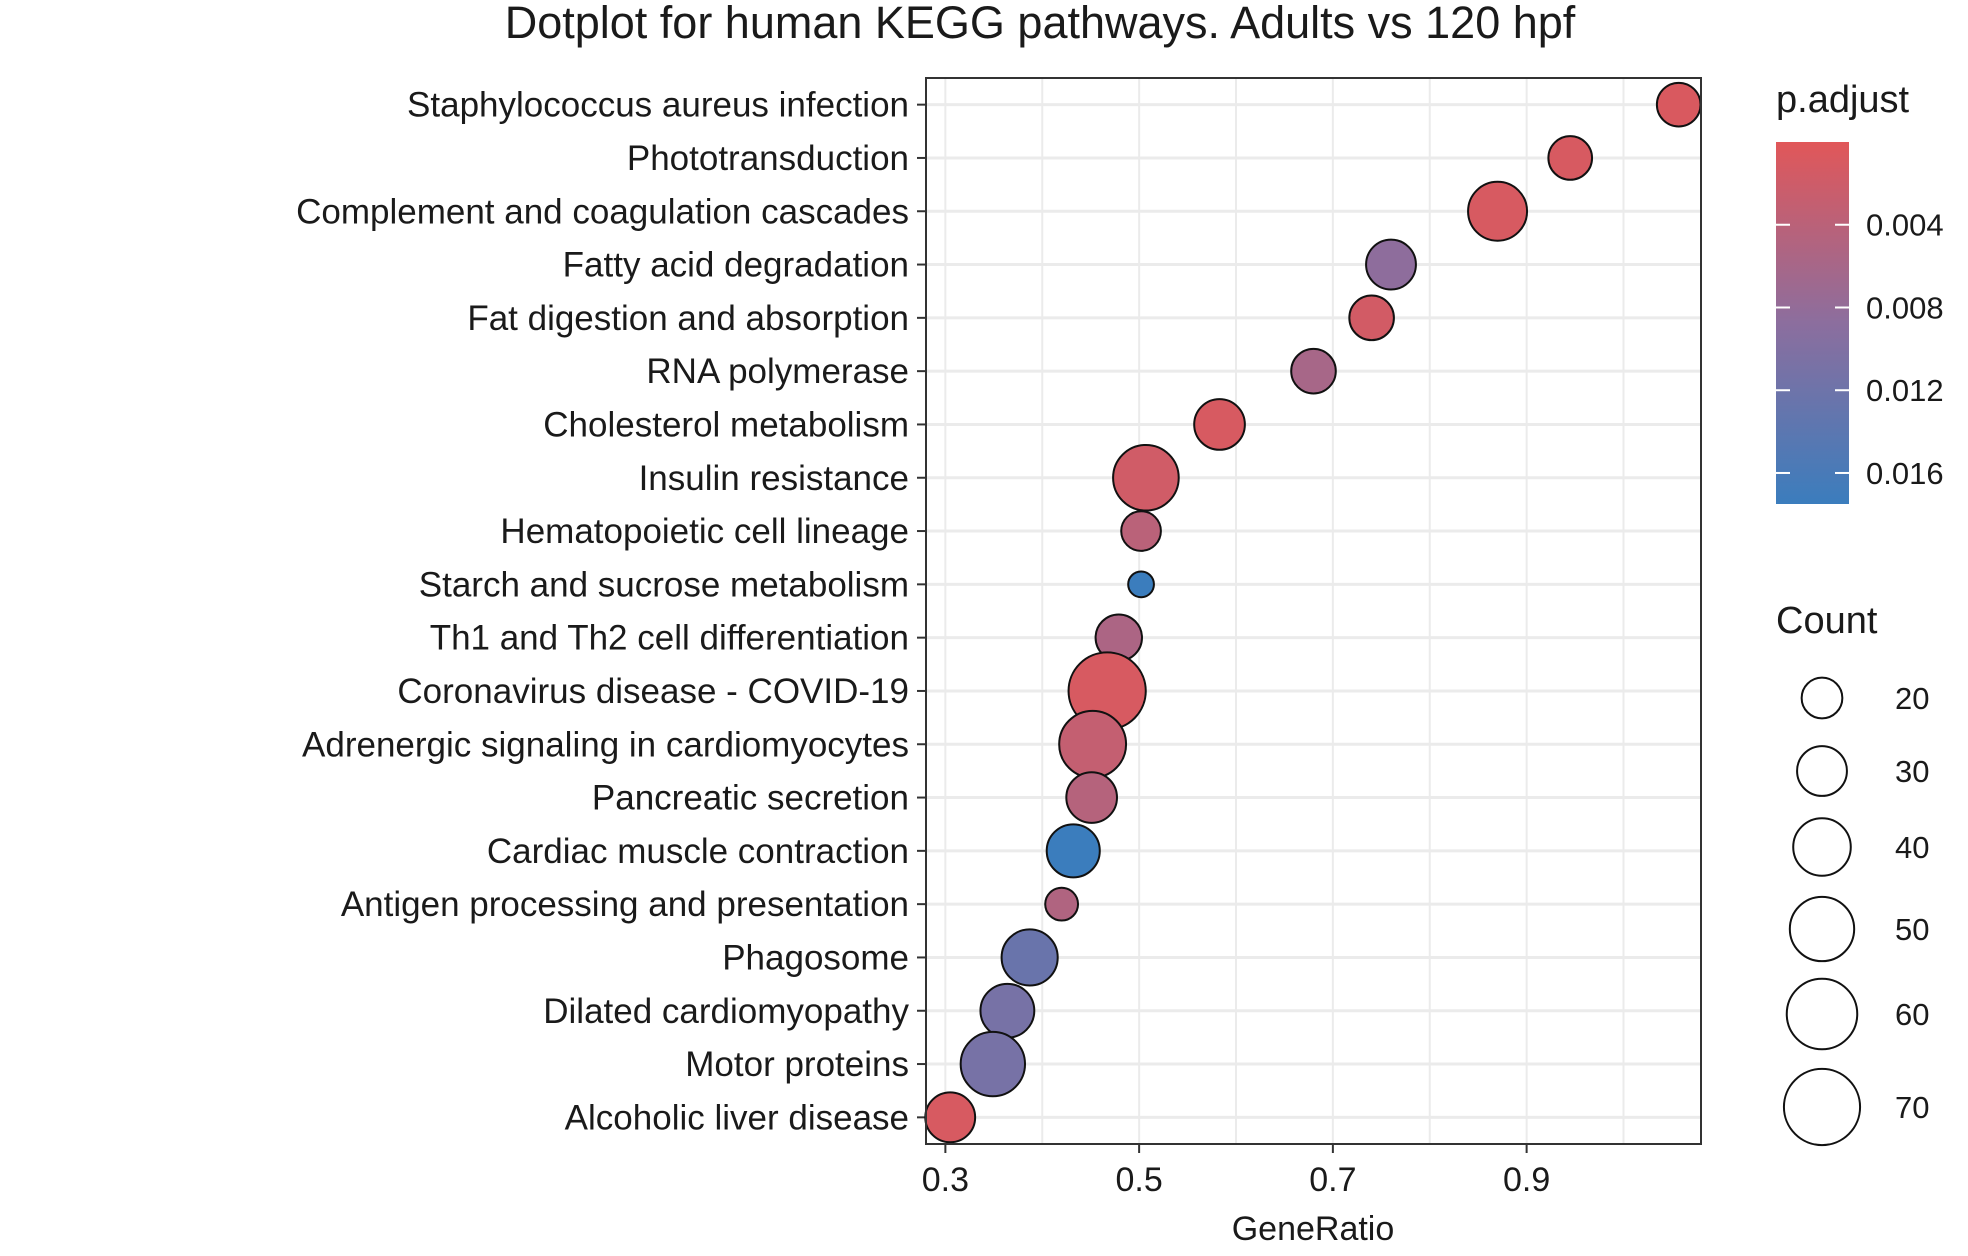 The width and height of the screenshot is (1968, 1256). I want to click on y-tick-label: Complement and coagulation cascades, so click(602, 211).